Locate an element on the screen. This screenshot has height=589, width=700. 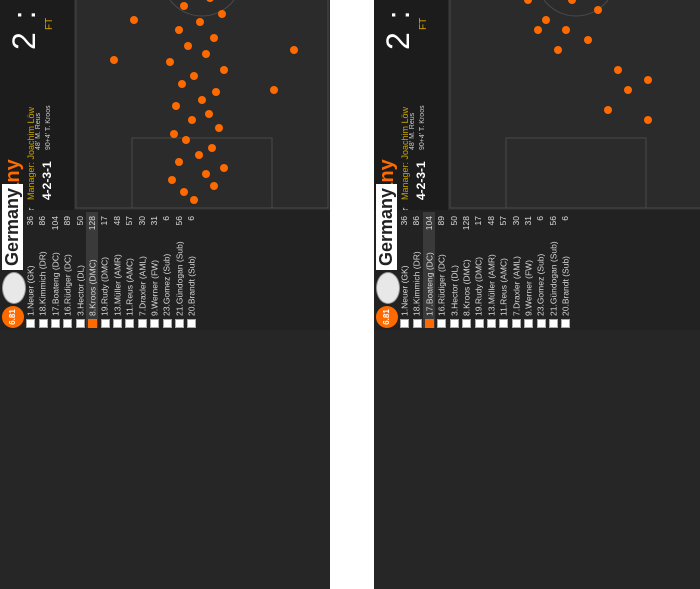
player-name: 18.Kimmich (DR) is located at coordinates (42, 283).